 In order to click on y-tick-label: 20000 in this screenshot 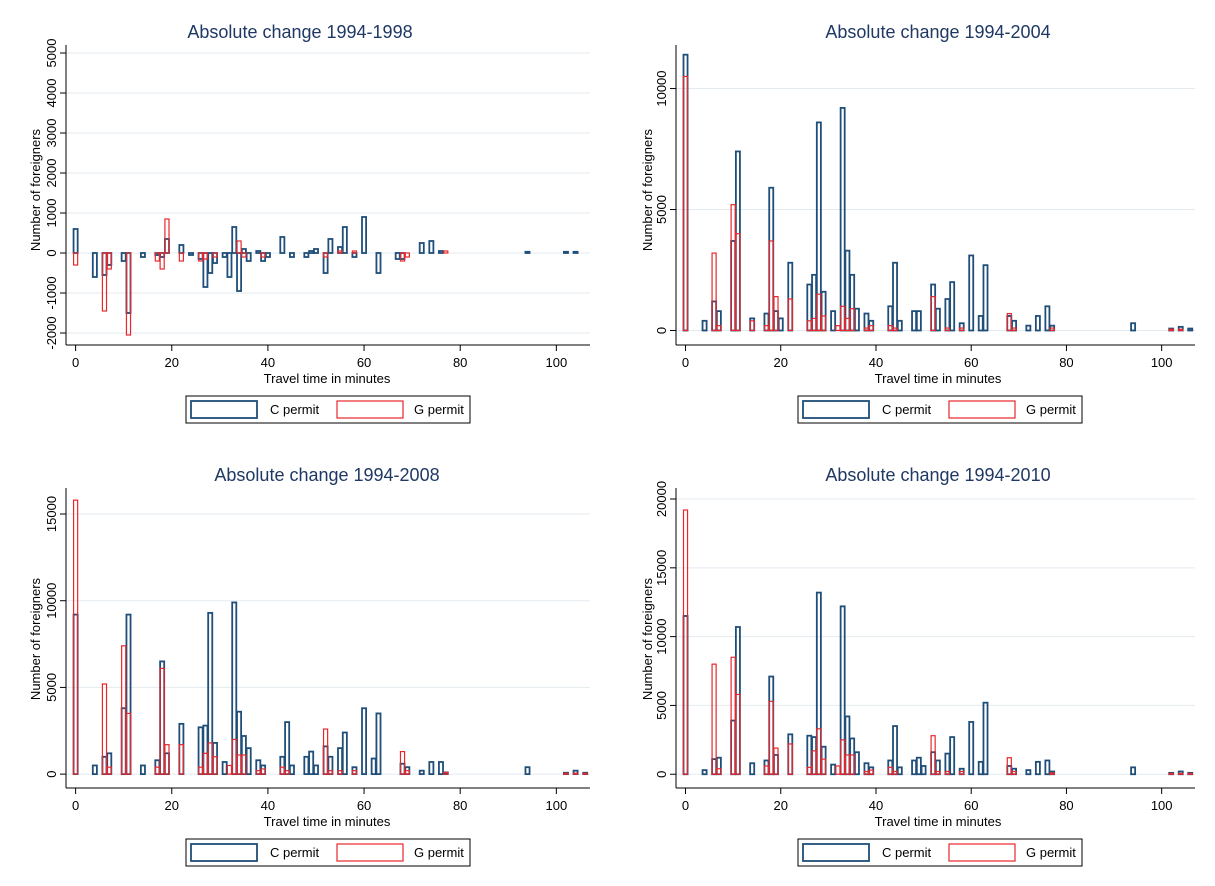, I will do `click(661, 499)`.